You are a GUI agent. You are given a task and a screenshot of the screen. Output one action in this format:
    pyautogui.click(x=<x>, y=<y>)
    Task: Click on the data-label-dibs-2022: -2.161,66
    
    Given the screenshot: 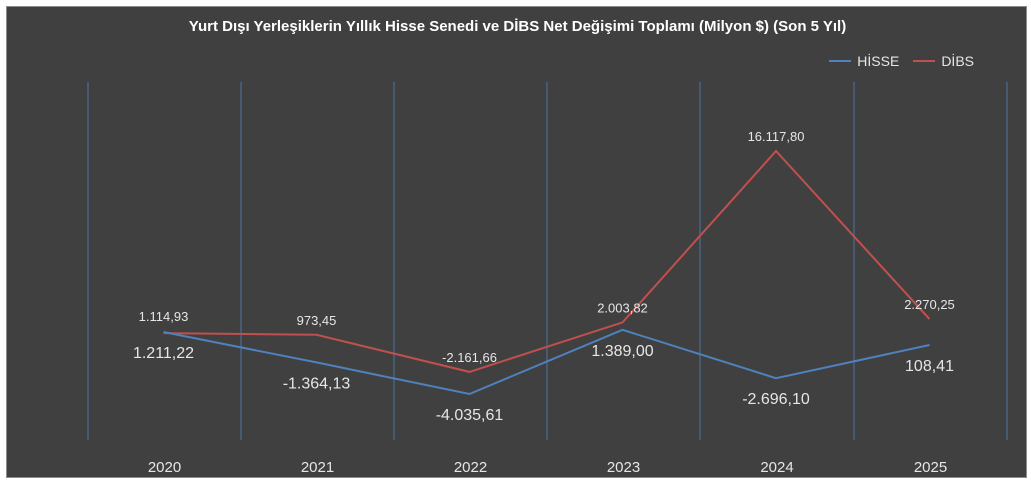 What is the action you would take?
    pyautogui.click(x=469, y=357)
    